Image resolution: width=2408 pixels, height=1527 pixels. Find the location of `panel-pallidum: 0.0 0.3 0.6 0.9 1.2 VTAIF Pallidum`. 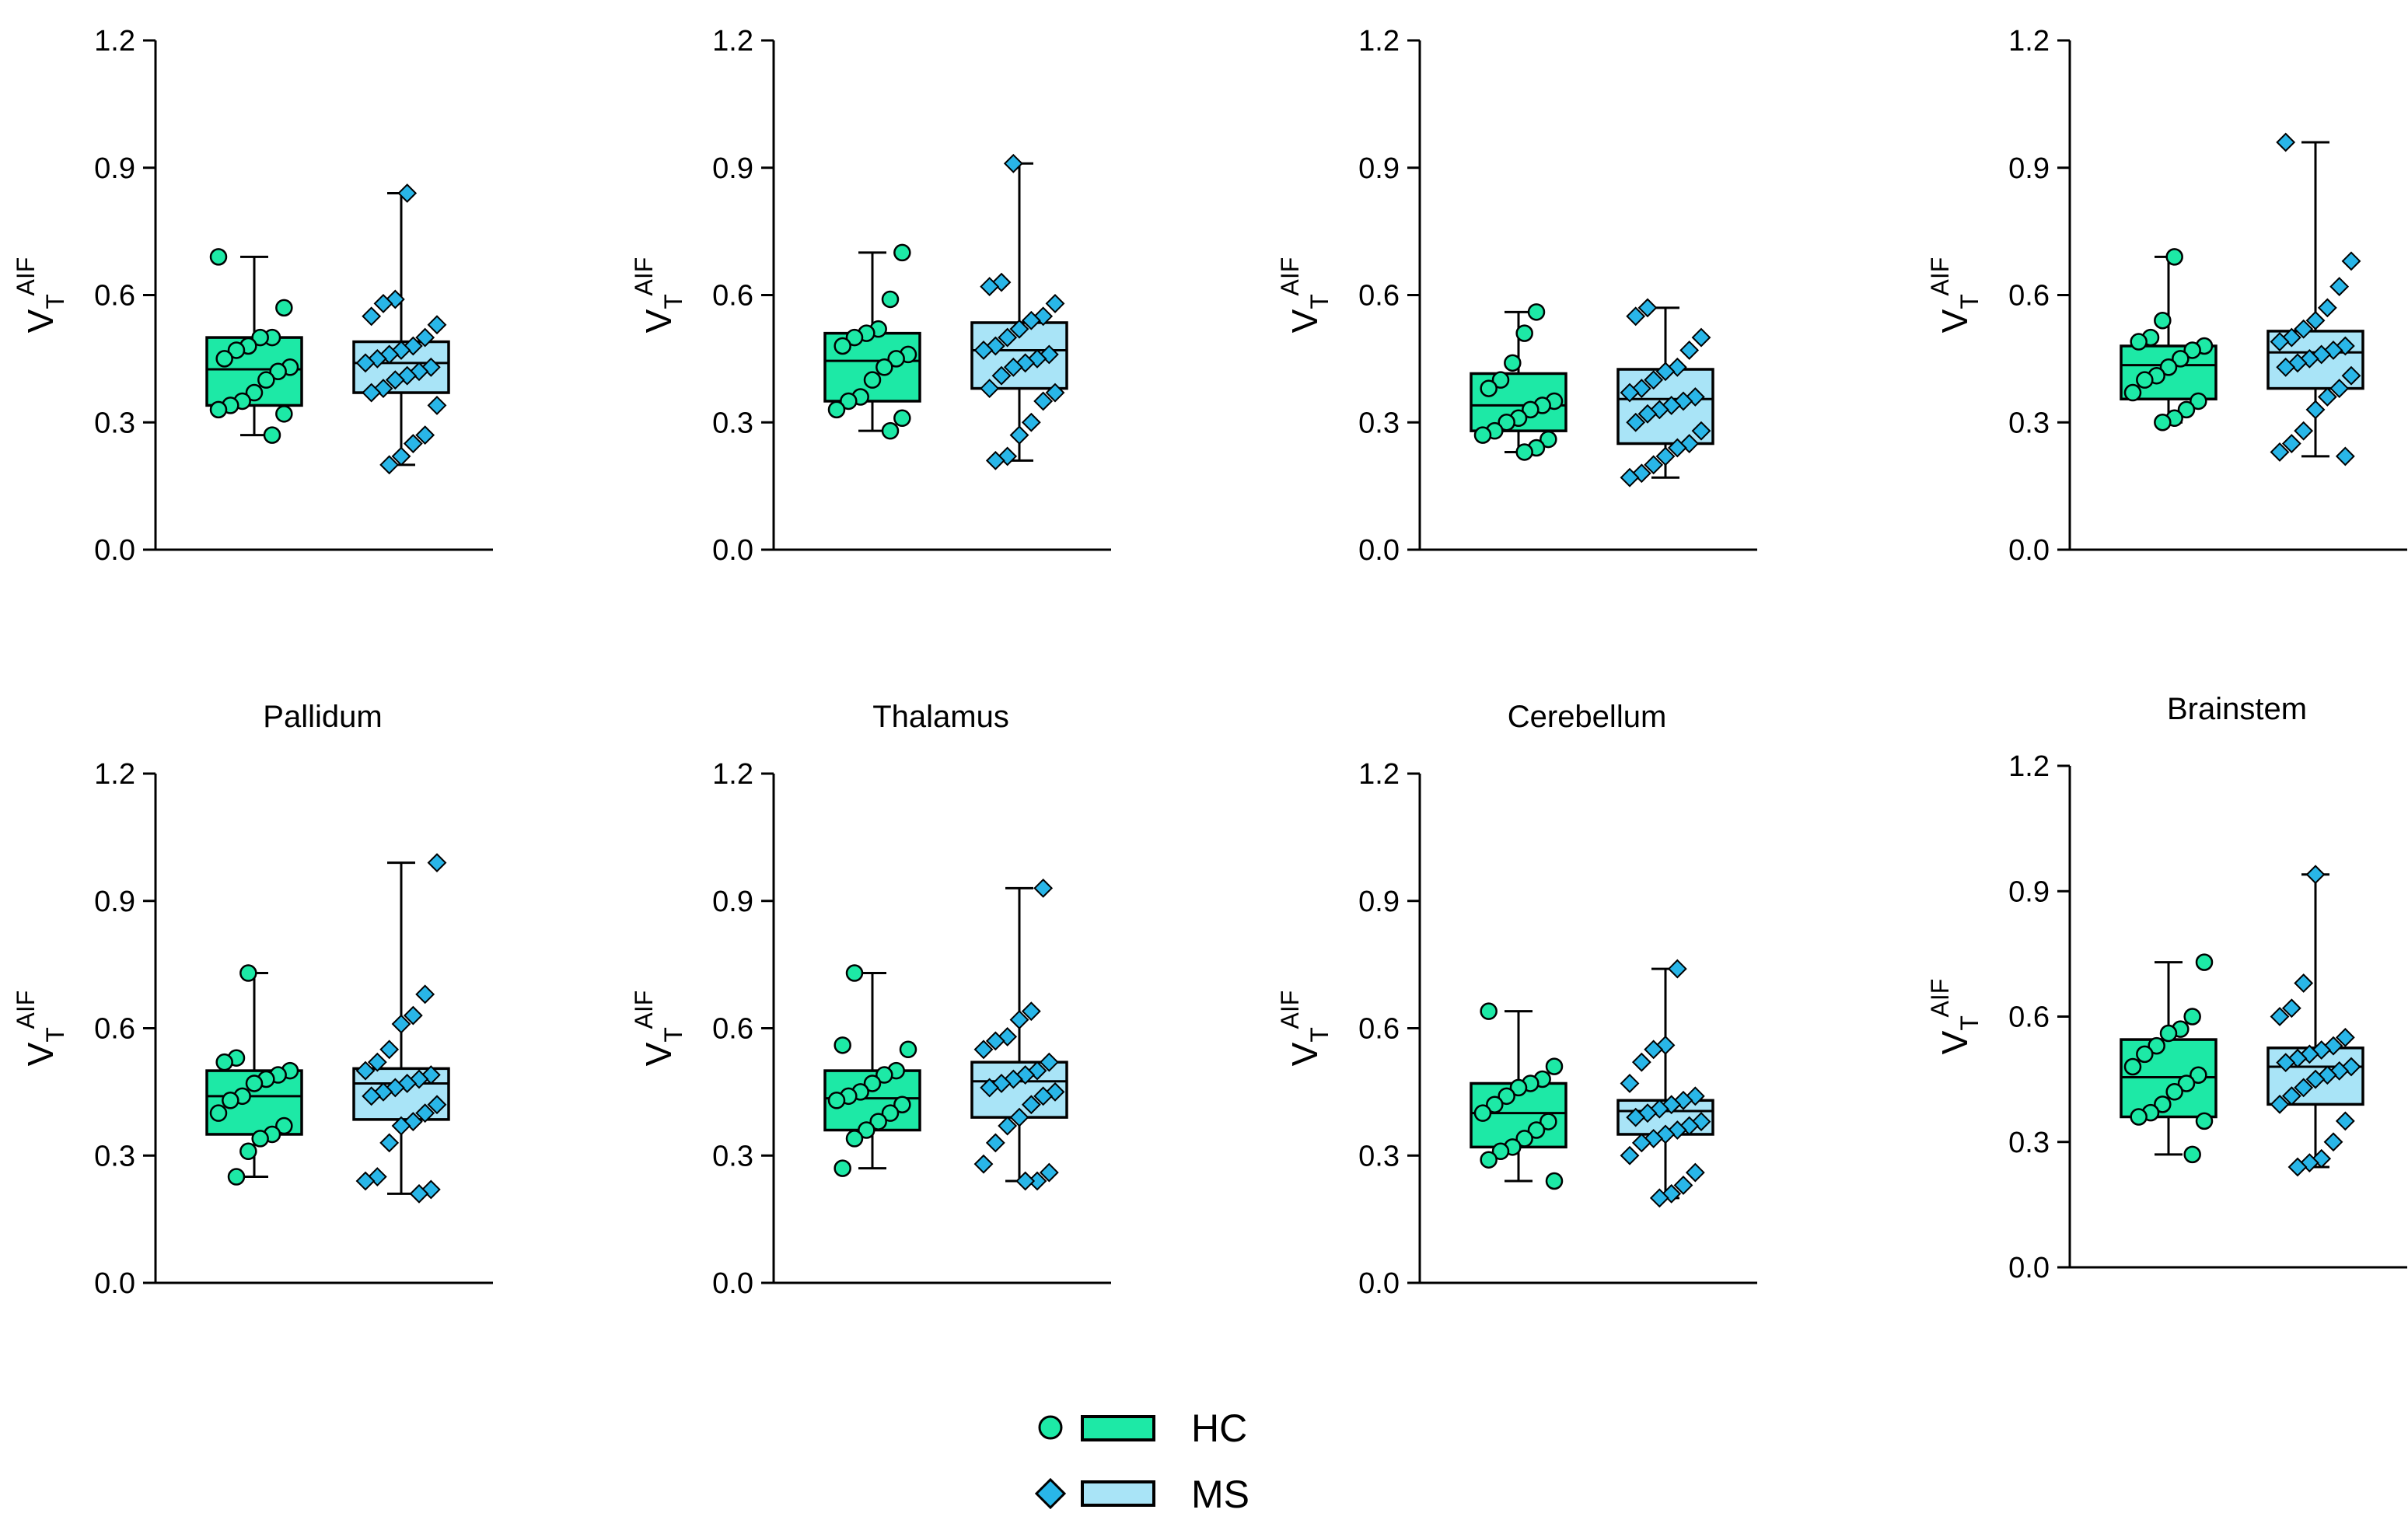

panel-pallidum: 0.0 0.3 0.6 0.9 1.2 VTAIF Pallidum is located at coordinates (253, 1000).